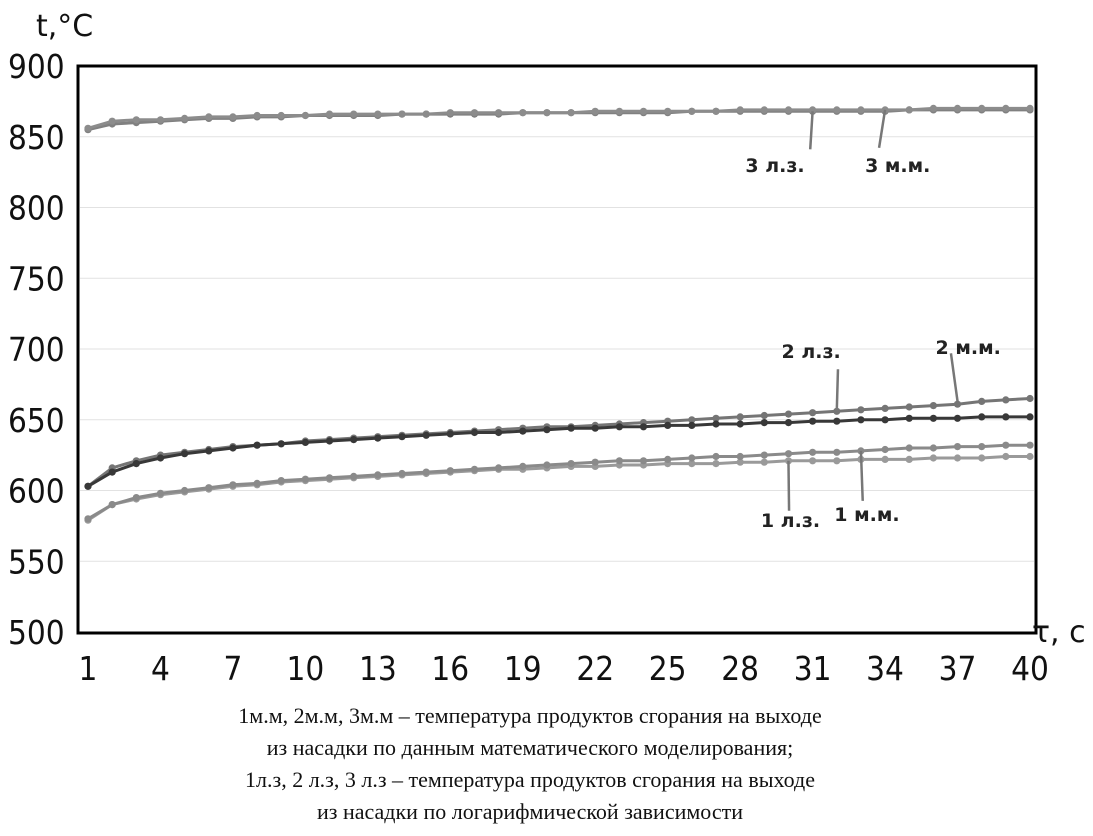 The height and width of the screenshot is (836, 1093). Describe the element at coordinates (779, 144) in the screenshot. I see `annotation: 3 л.з.` at that location.